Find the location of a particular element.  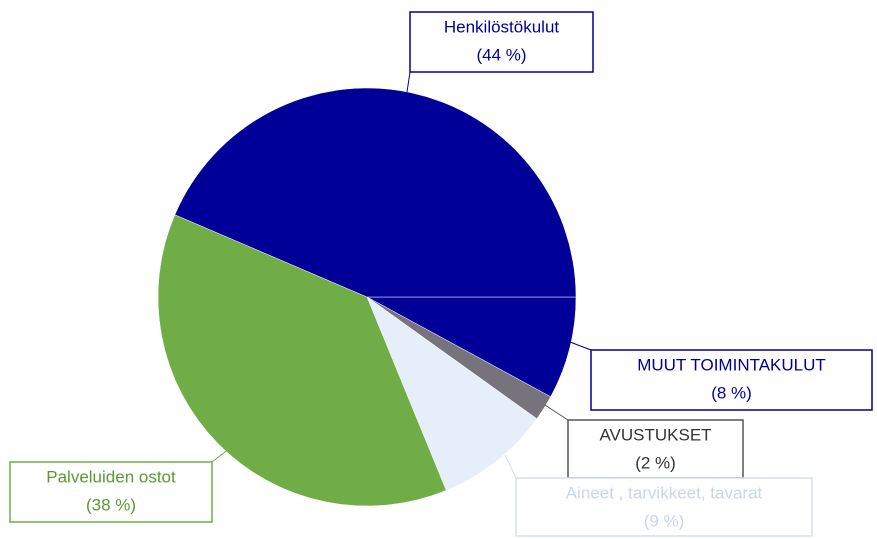

slice-label: Henkilöstökulut is located at coordinates (502, 26).